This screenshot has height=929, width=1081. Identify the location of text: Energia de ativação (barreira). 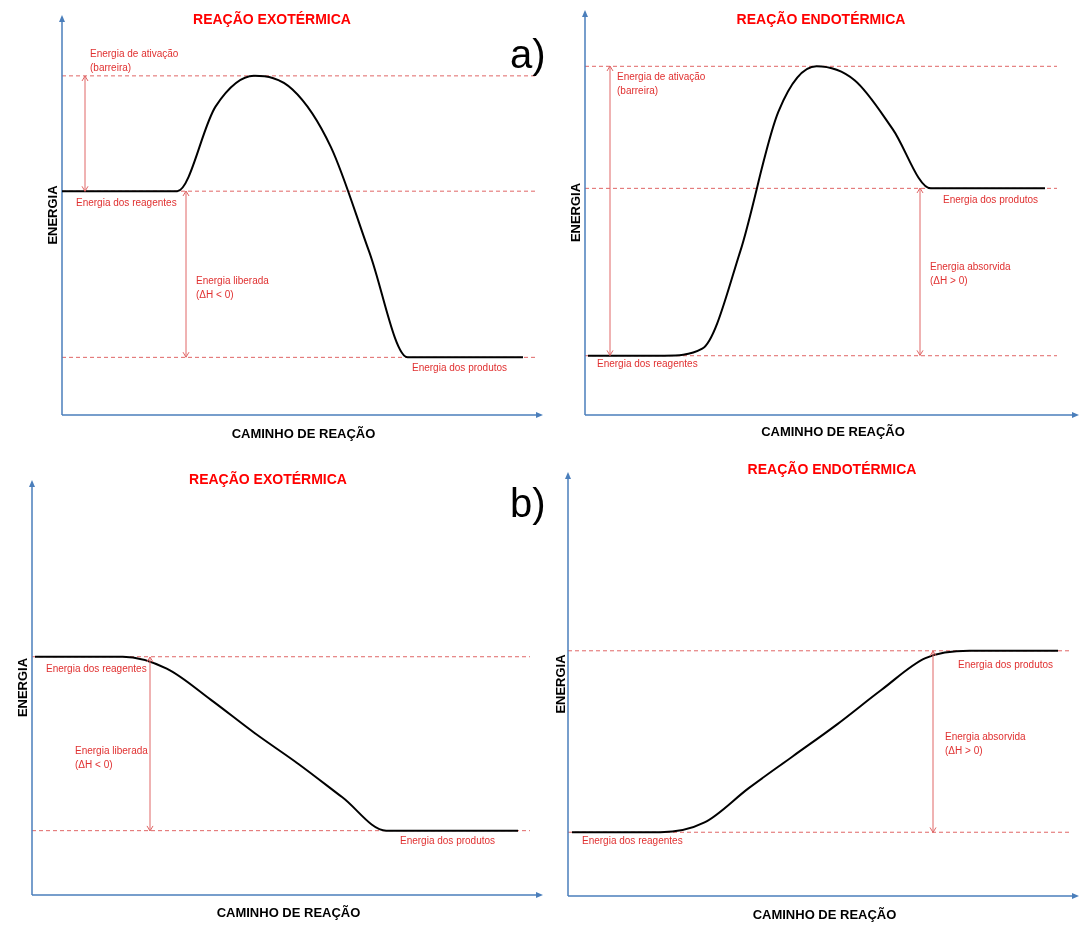
(134, 60).